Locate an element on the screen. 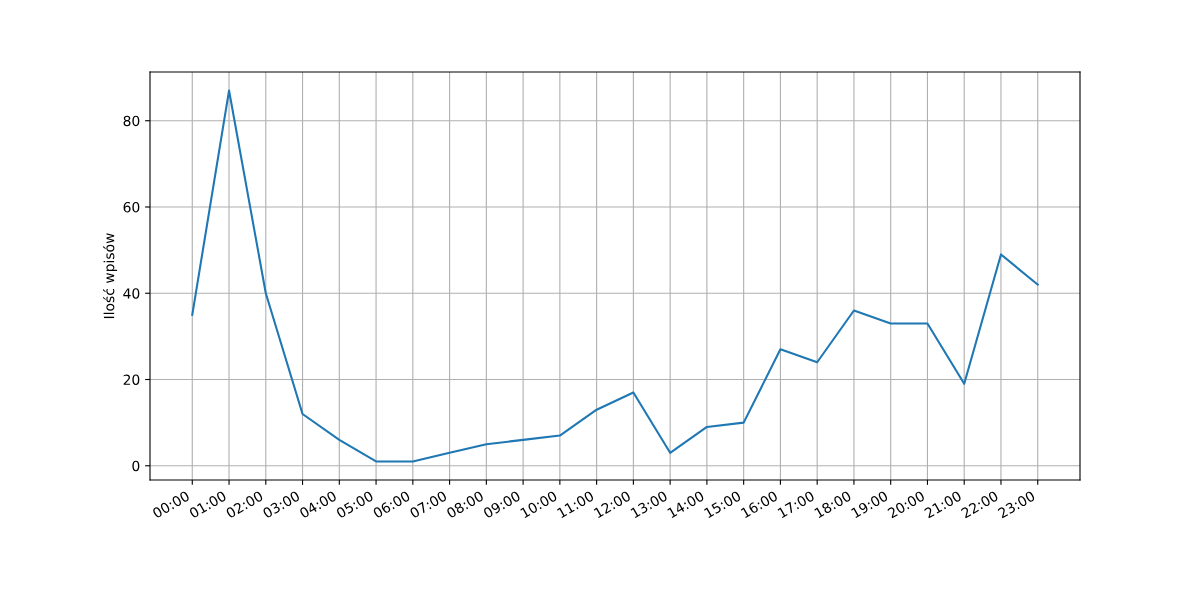  y-tick-label: 20 is located at coordinates (131, 379).